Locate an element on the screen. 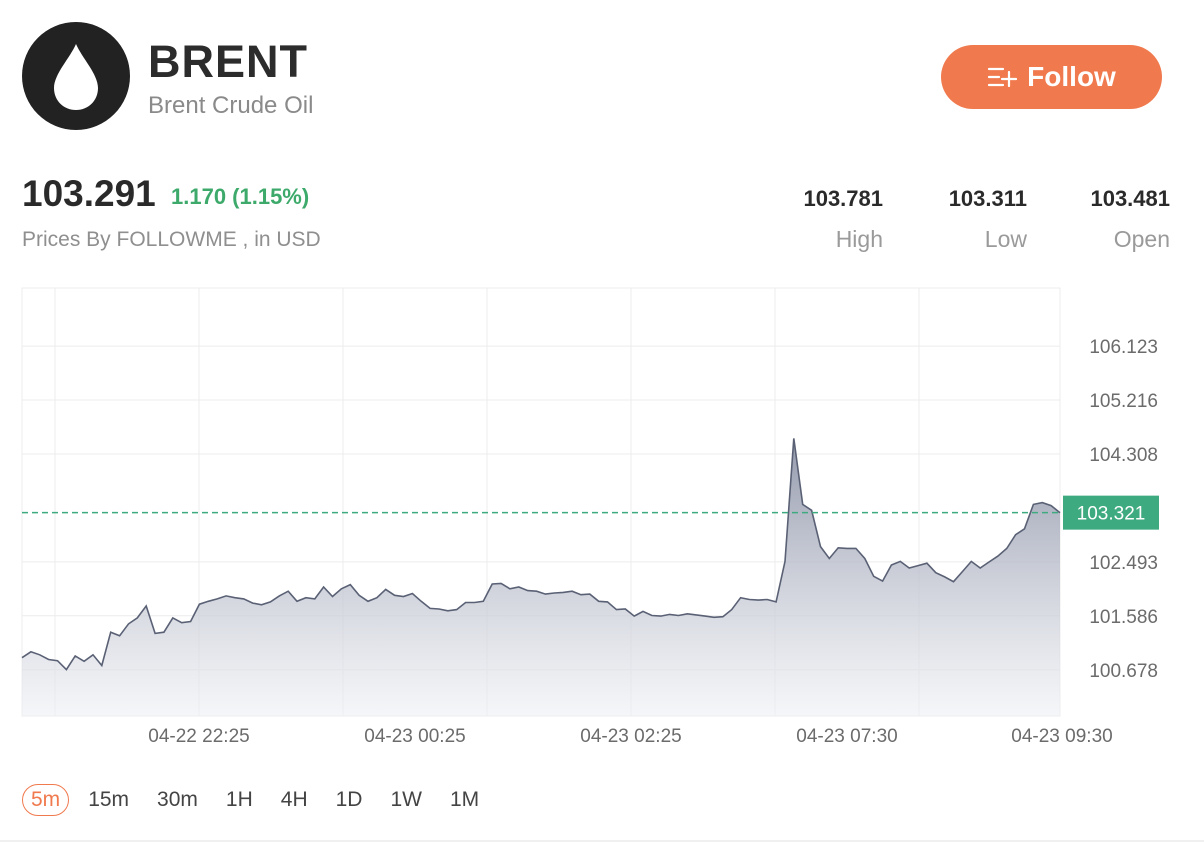  stat-low-label: Low is located at coordinates (1005, 239).